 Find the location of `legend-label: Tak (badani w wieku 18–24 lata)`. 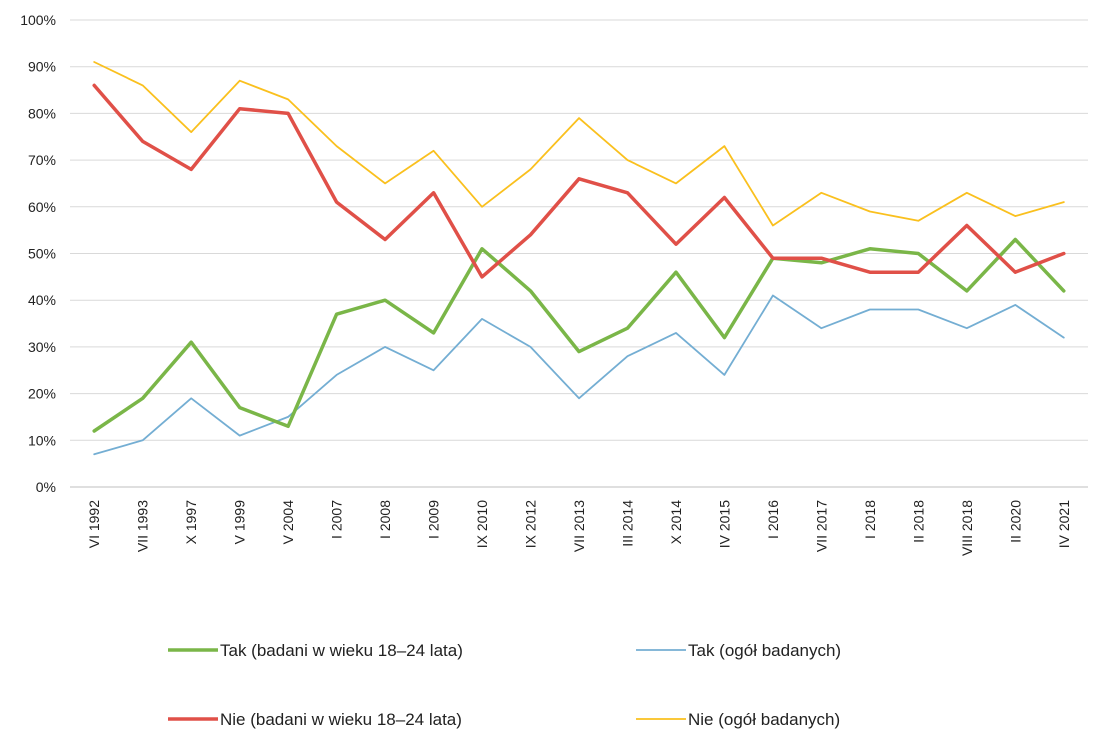

legend-label: Tak (badani w wieku 18–24 lata) is located at coordinates (341, 650).